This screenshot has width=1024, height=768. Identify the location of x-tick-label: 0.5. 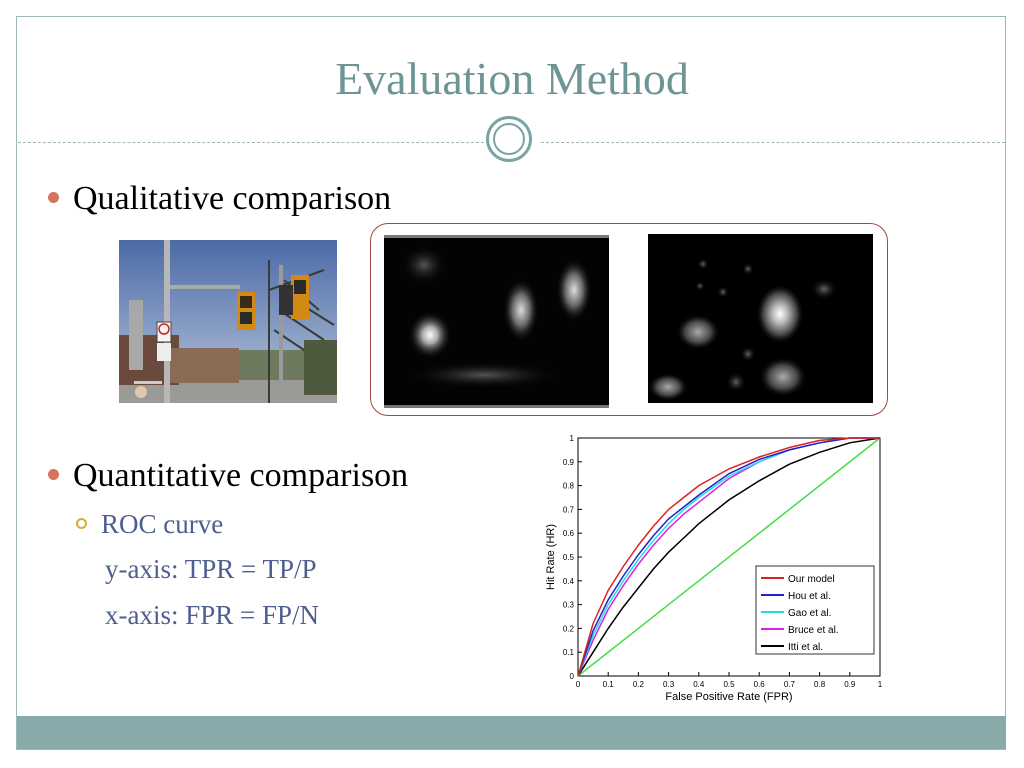
(729, 684).